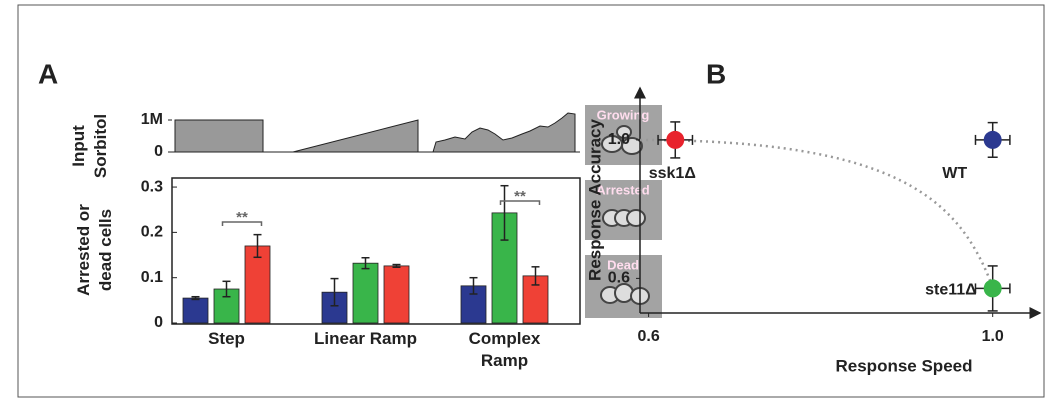 The image size is (1062, 405). I want to click on step-input, so click(219, 136).